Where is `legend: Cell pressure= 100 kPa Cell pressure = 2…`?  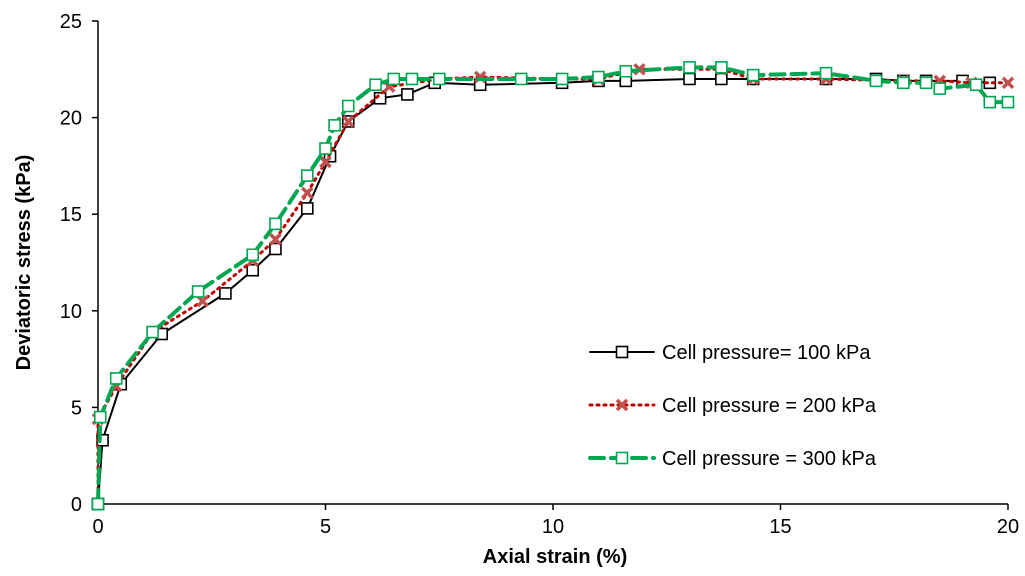 legend: Cell pressure= 100 kPa Cell pressure = 2… is located at coordinates (732, 406).